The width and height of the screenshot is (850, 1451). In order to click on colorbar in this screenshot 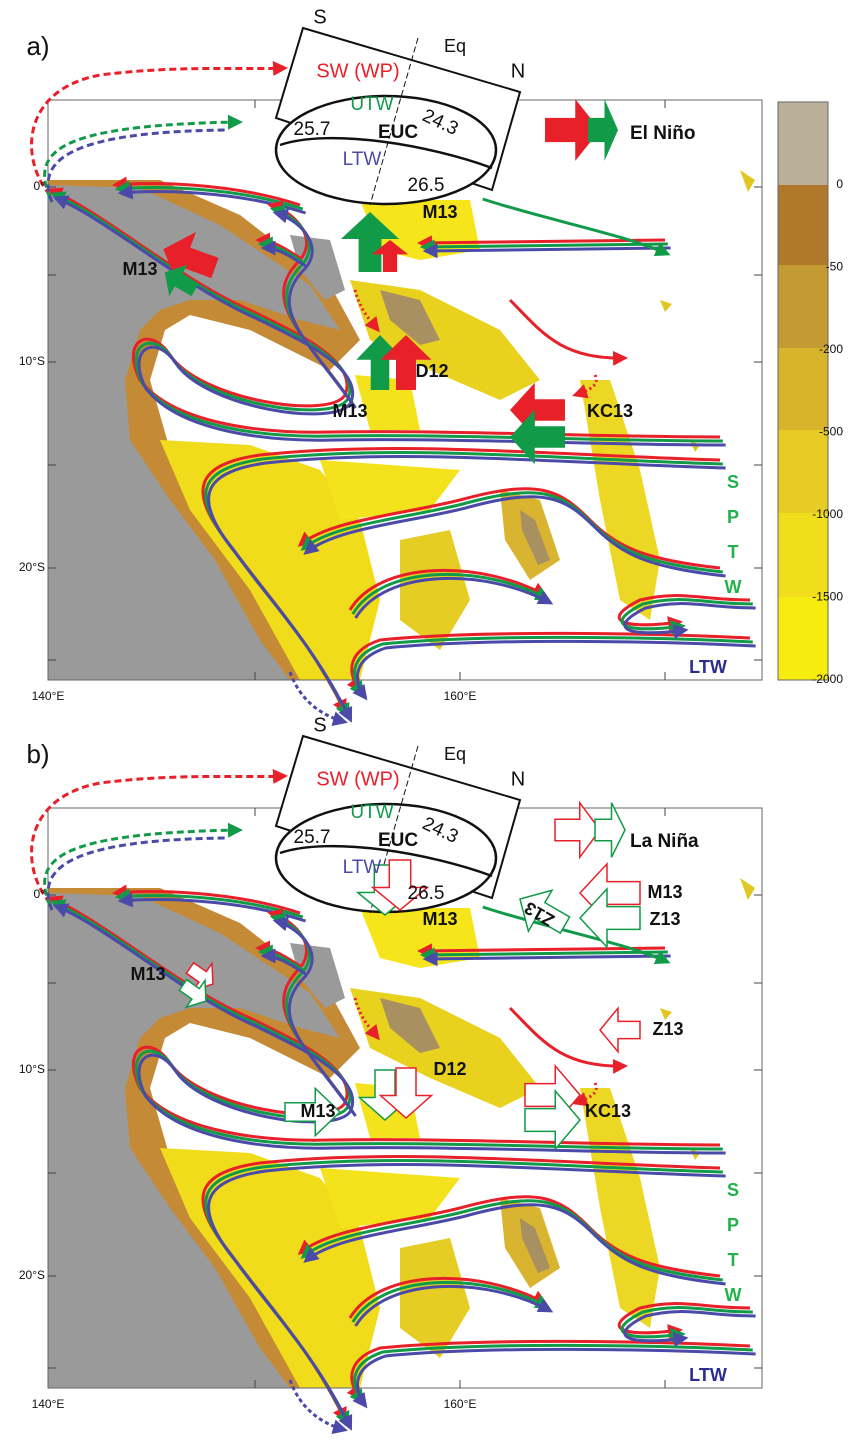, I will do `click(803, 391)`.